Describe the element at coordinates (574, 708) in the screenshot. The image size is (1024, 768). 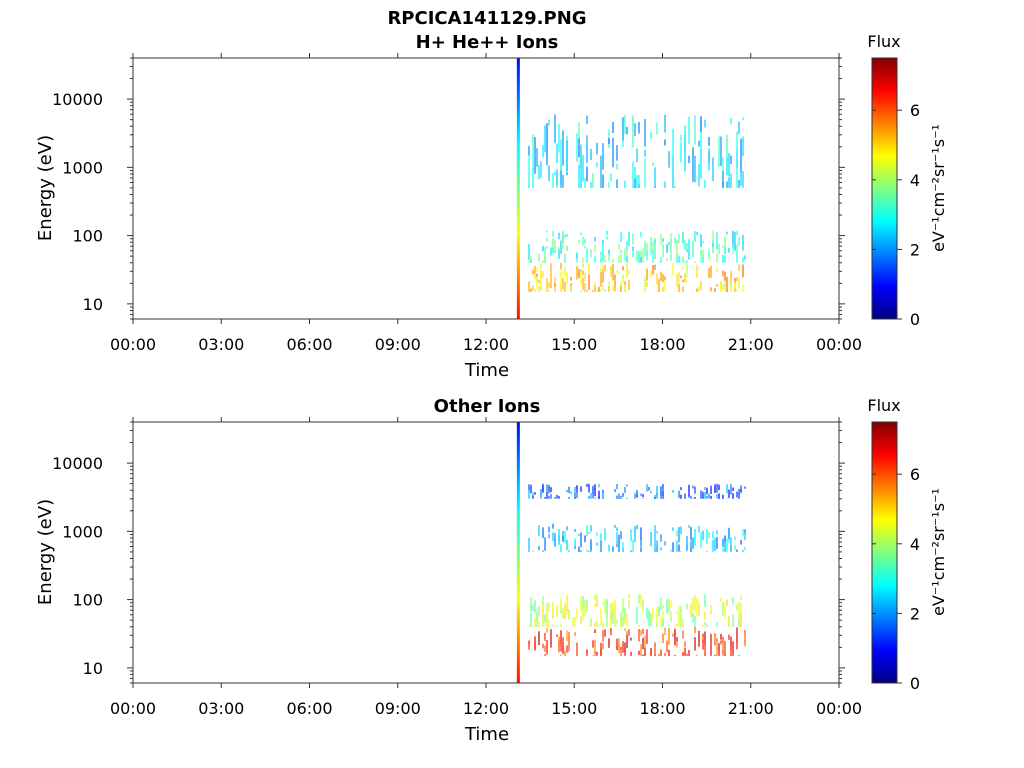
I see `x-tick-label: 15:00` at that location.